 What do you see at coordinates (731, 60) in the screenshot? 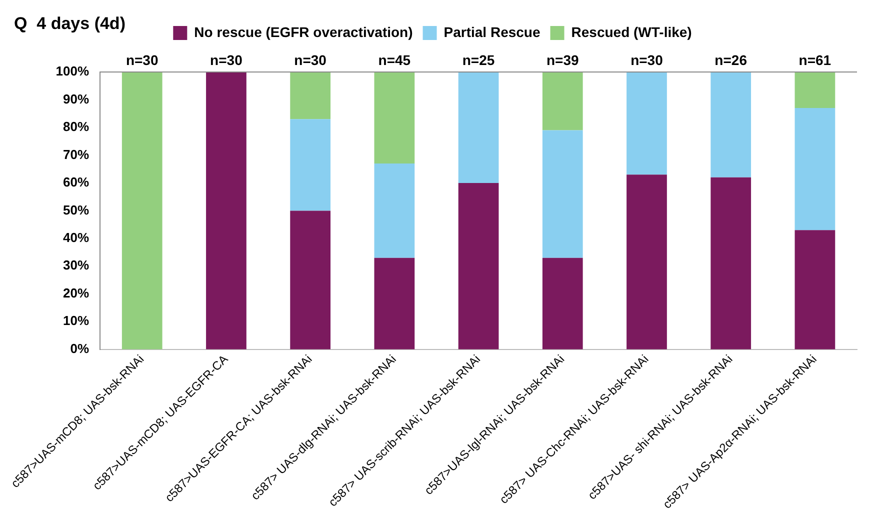
I see `annotation: n=26` at bounding box center [731, 60].